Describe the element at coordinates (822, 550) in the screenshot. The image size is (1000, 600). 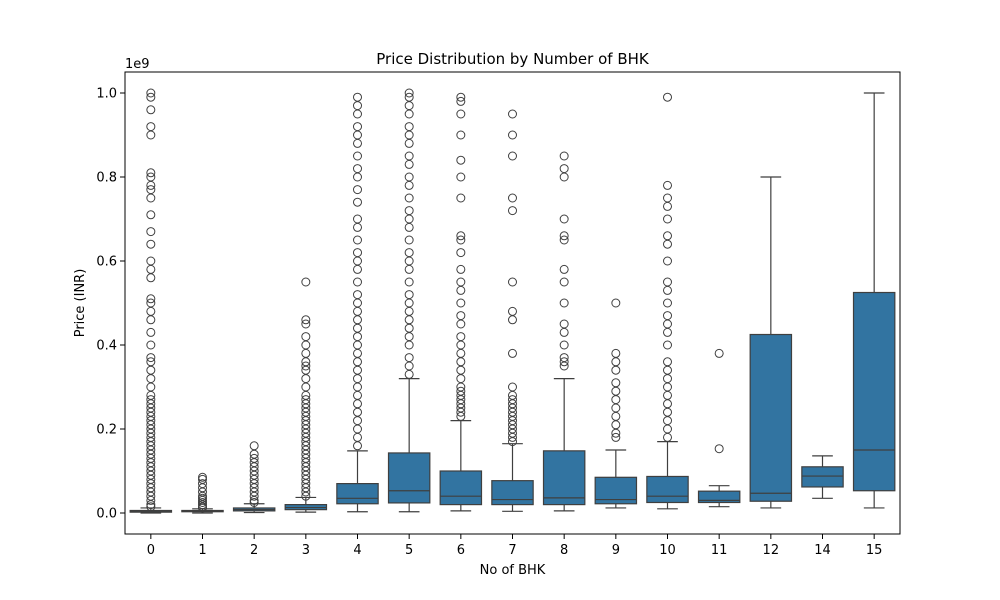
I see `x-tick-label: 14` at that location.